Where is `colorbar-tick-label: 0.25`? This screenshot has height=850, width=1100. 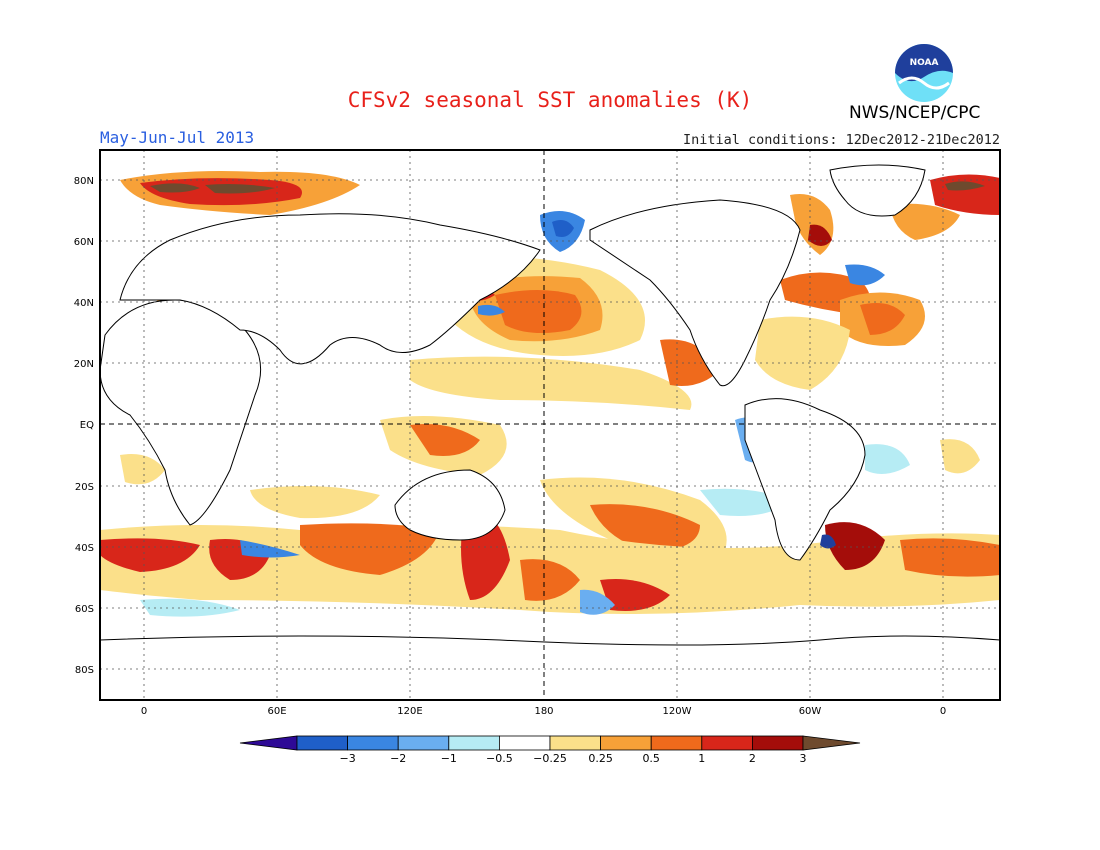 colorbar-tick-label: 0.25 is located at coordinates (600, 758).